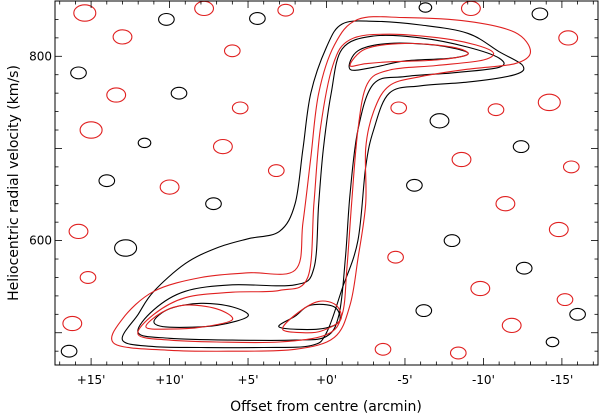 This screenshot has width=600, height=419. What do you see at coordinates (248, 380) in the screenshot?
I see `x-tick-label: +5'` at bounding box center [248, 380].